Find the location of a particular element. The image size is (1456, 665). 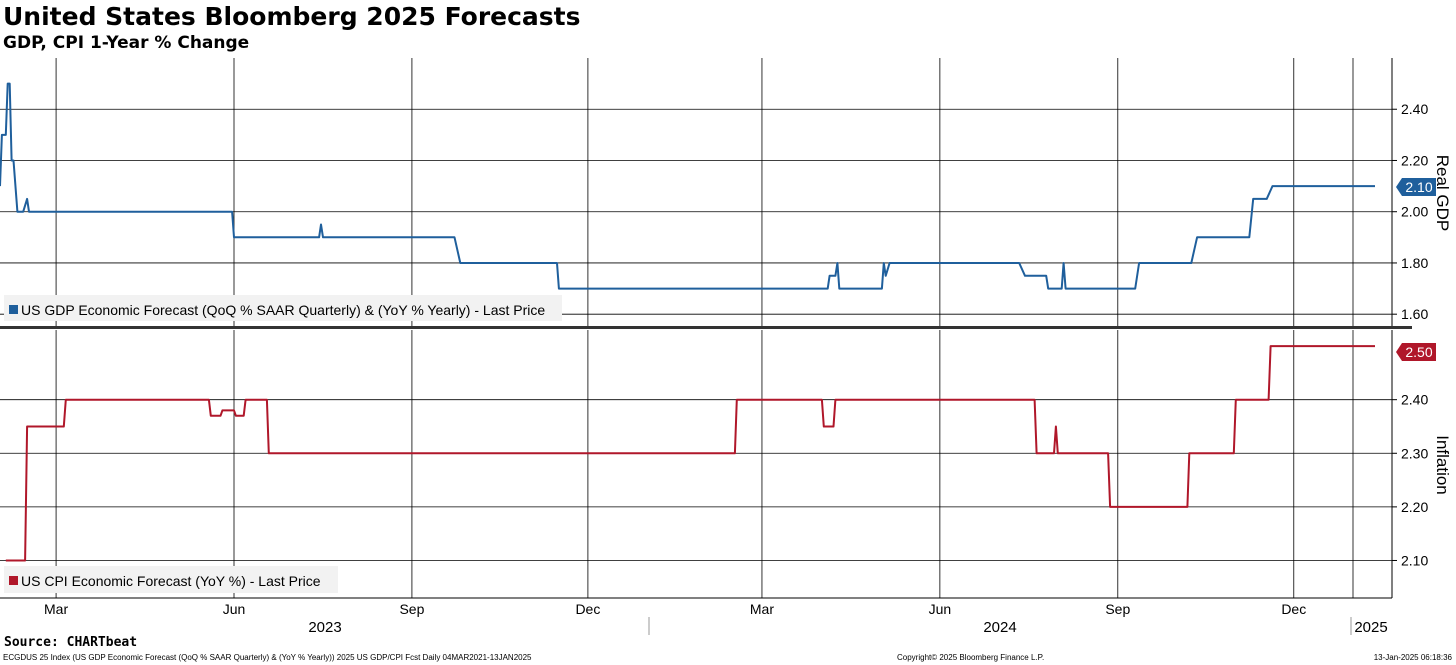

panel-divider is located at coordinates (706, 327).